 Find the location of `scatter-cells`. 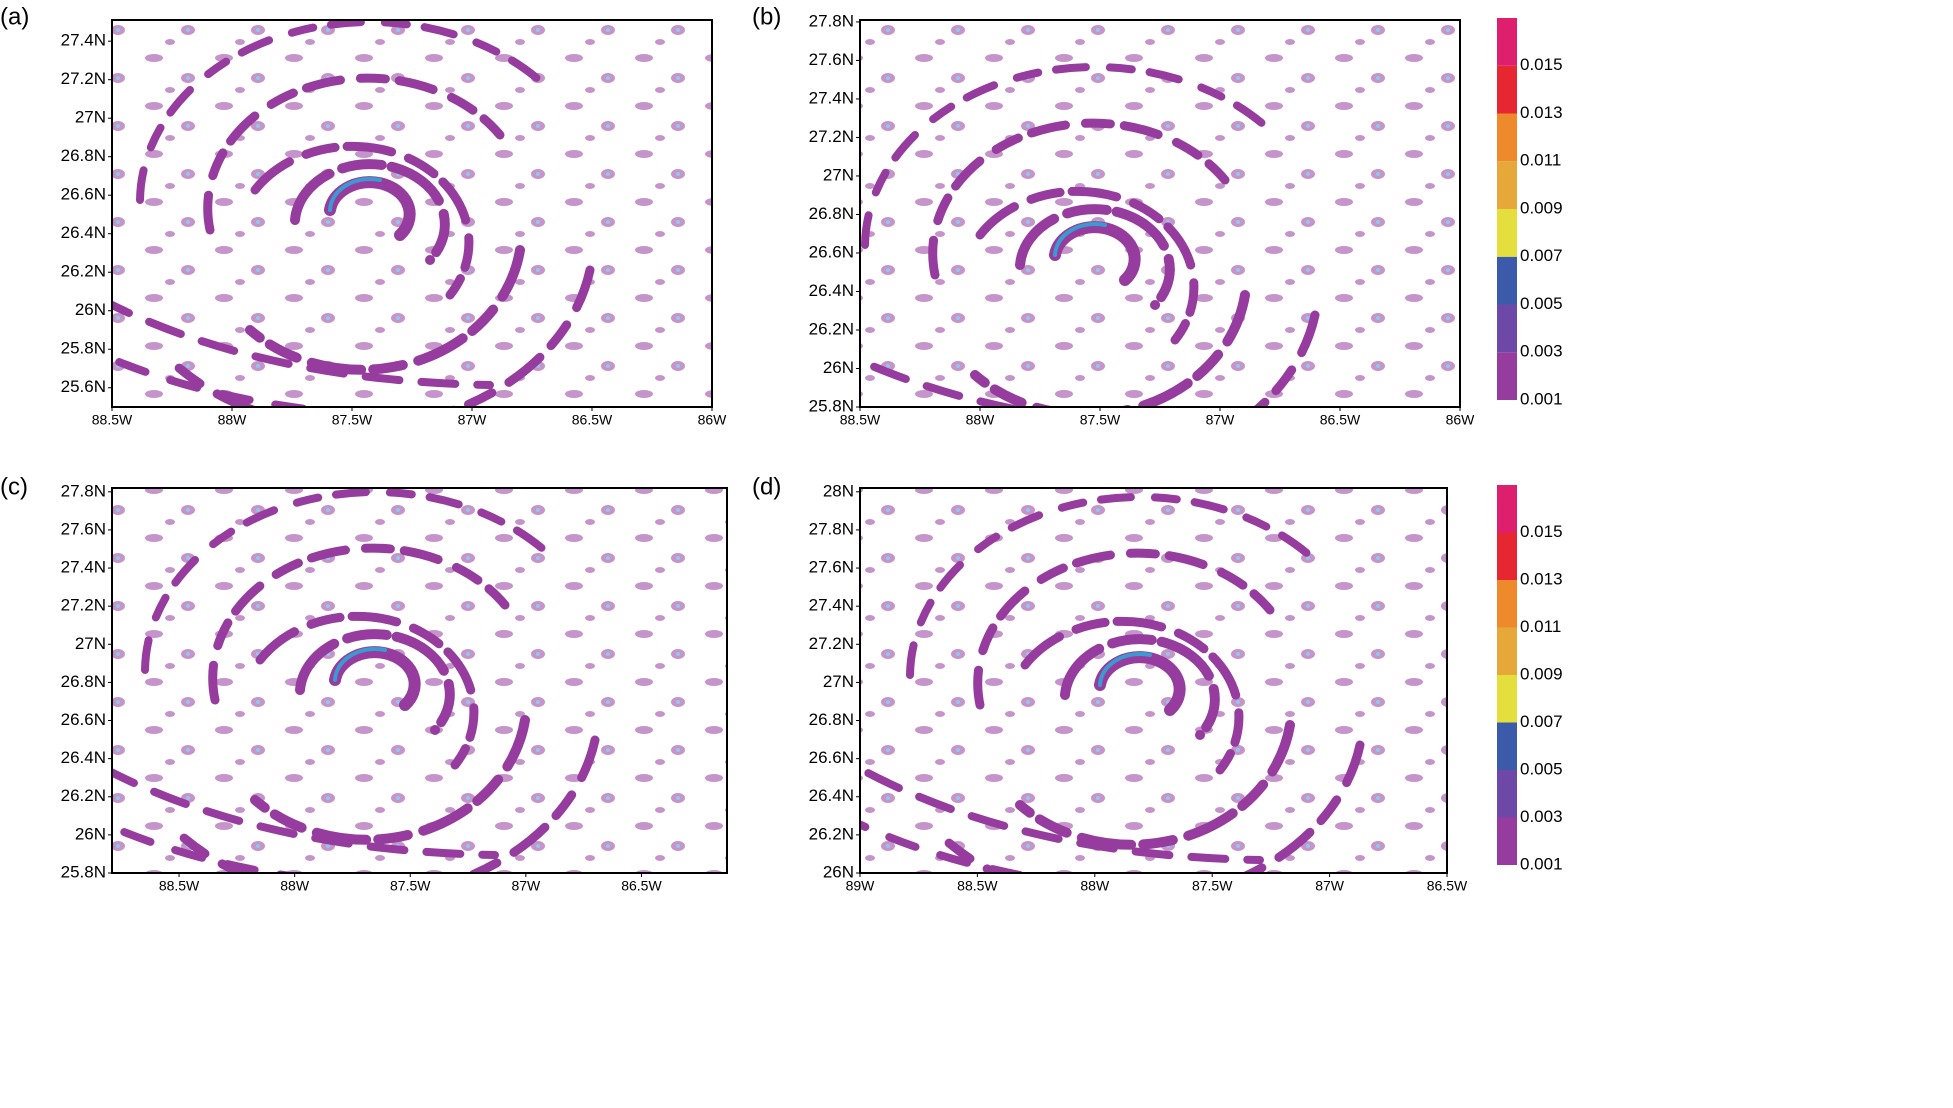

scatter-cells is located at coordinates (1160, 213).